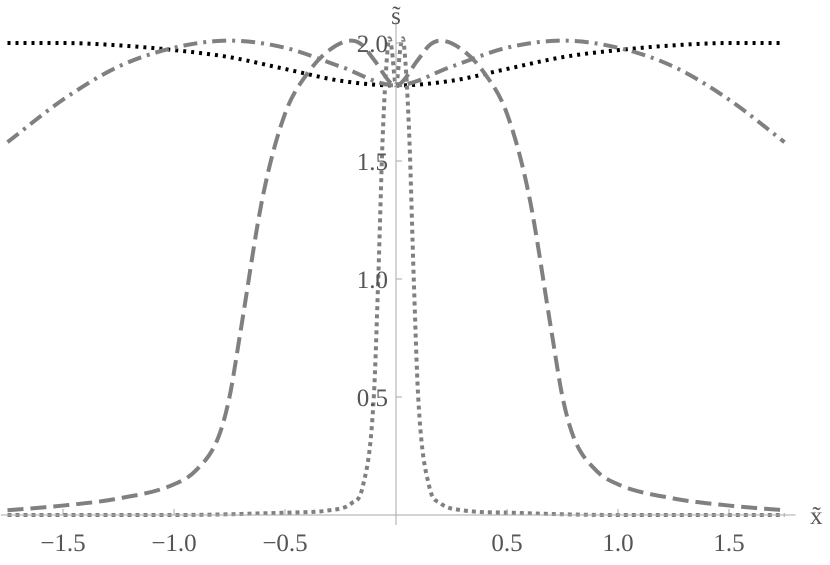 The height and width of the screenshot is (565, 830). Describe the element at coordinates (372, 162) in the screenshot. I see `y-tick-label: 1.5` at that location.